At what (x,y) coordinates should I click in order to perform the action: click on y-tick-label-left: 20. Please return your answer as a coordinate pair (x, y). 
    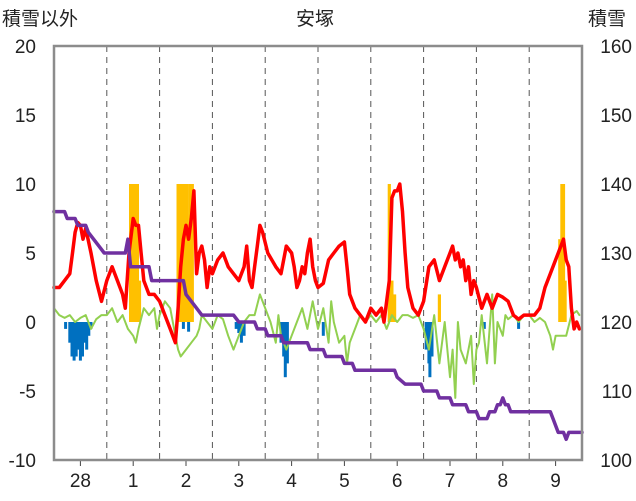
    Looking at the image, I should click on (25, 47).